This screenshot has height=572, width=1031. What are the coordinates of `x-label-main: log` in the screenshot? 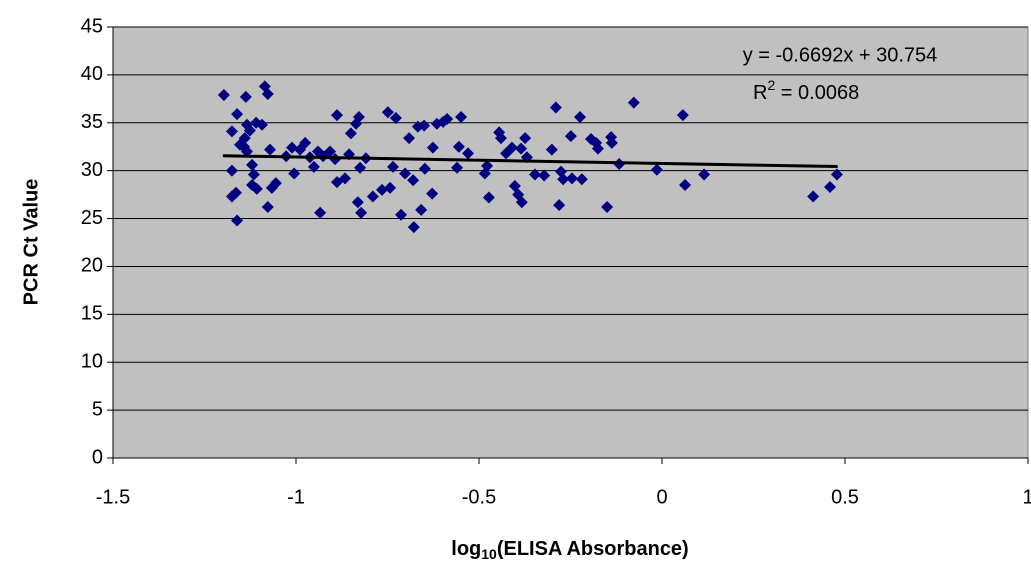 It's located at (466, 549).